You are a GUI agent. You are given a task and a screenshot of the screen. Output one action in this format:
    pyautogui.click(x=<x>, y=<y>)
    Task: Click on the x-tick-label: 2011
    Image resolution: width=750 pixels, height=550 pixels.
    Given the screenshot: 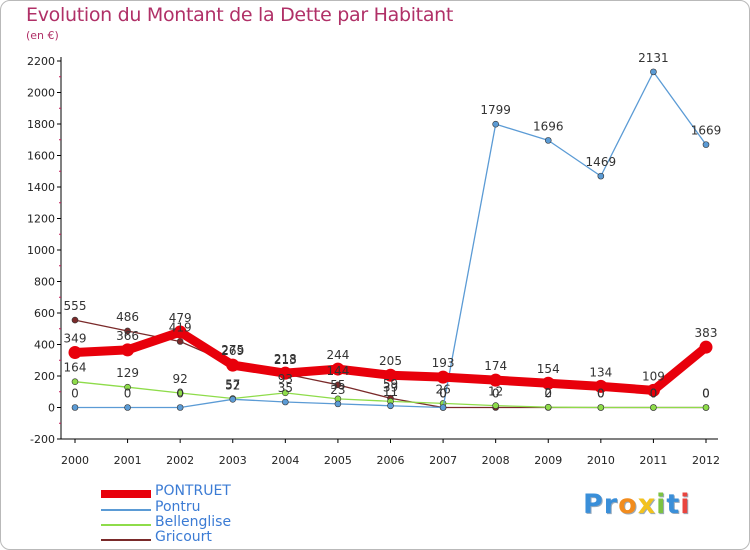 What is the action you would take?
    pyautogui.click(x=653, y=460)
    